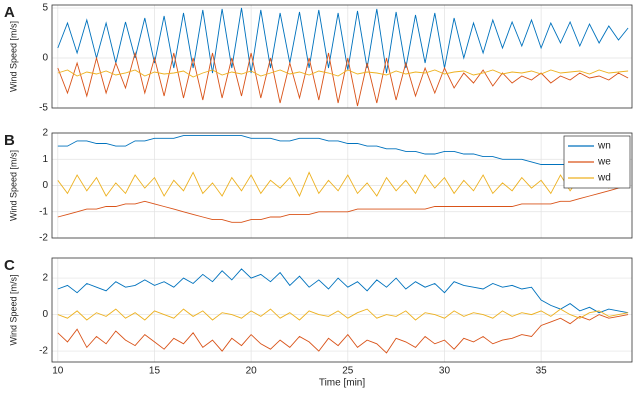 Image resolution: width=640 pixels, height=402 pixels. I want to click on x-tick-label: 25, so click(348, 371).